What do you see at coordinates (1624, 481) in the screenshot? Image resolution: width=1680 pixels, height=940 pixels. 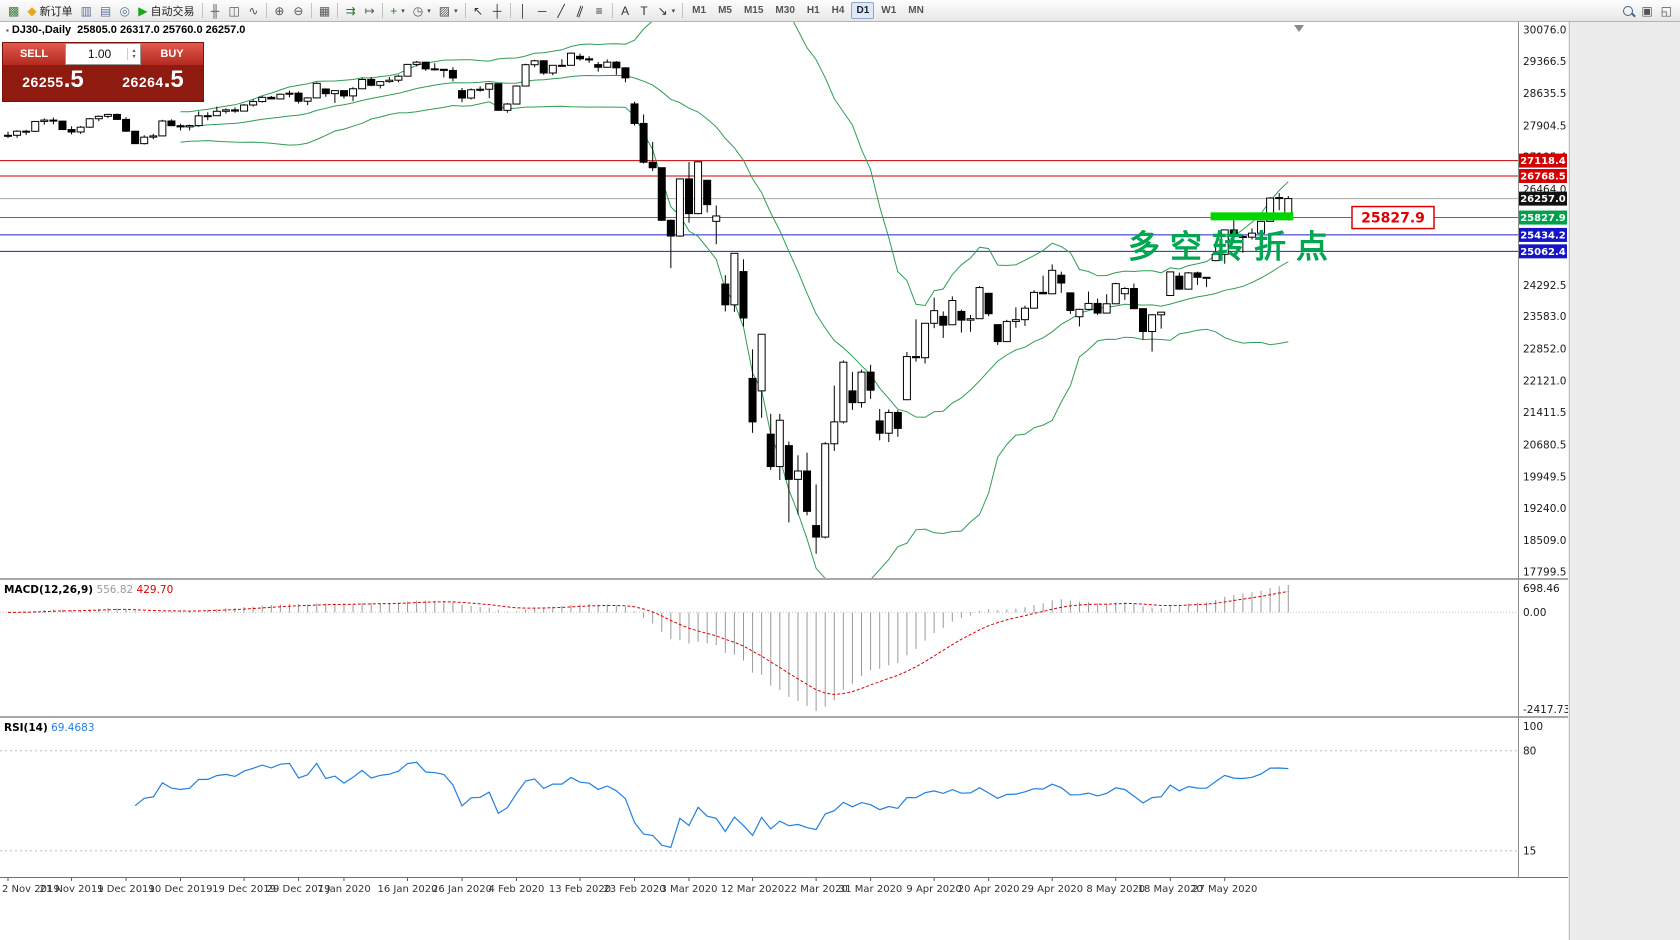 I see `workspace-background` at bounding box center [1624, 481].